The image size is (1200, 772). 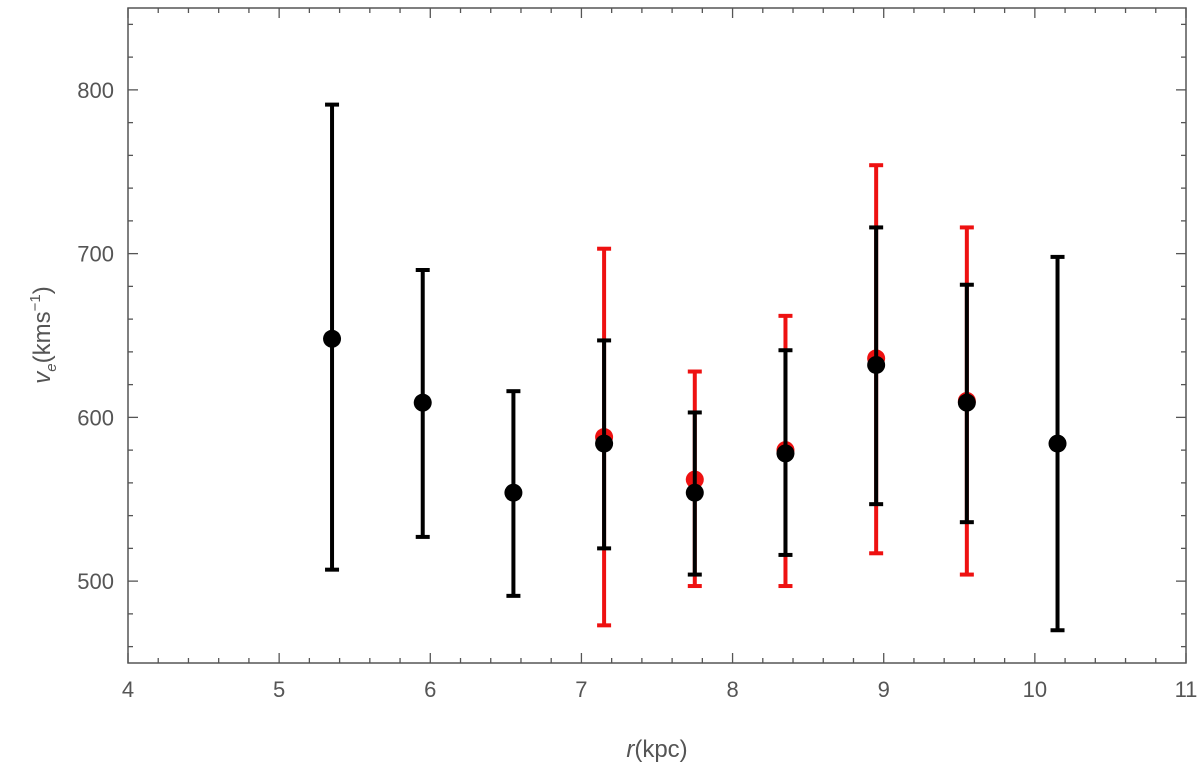 I want to click on y-axis-var: v, so click(x=42, y=377).